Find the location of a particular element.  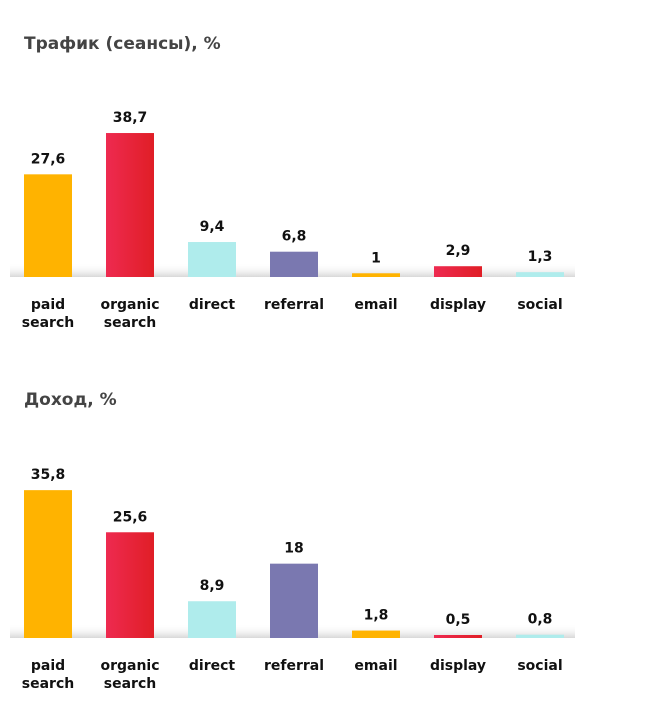

traffic-category-label-display: display is located at coordinates (458, 305).